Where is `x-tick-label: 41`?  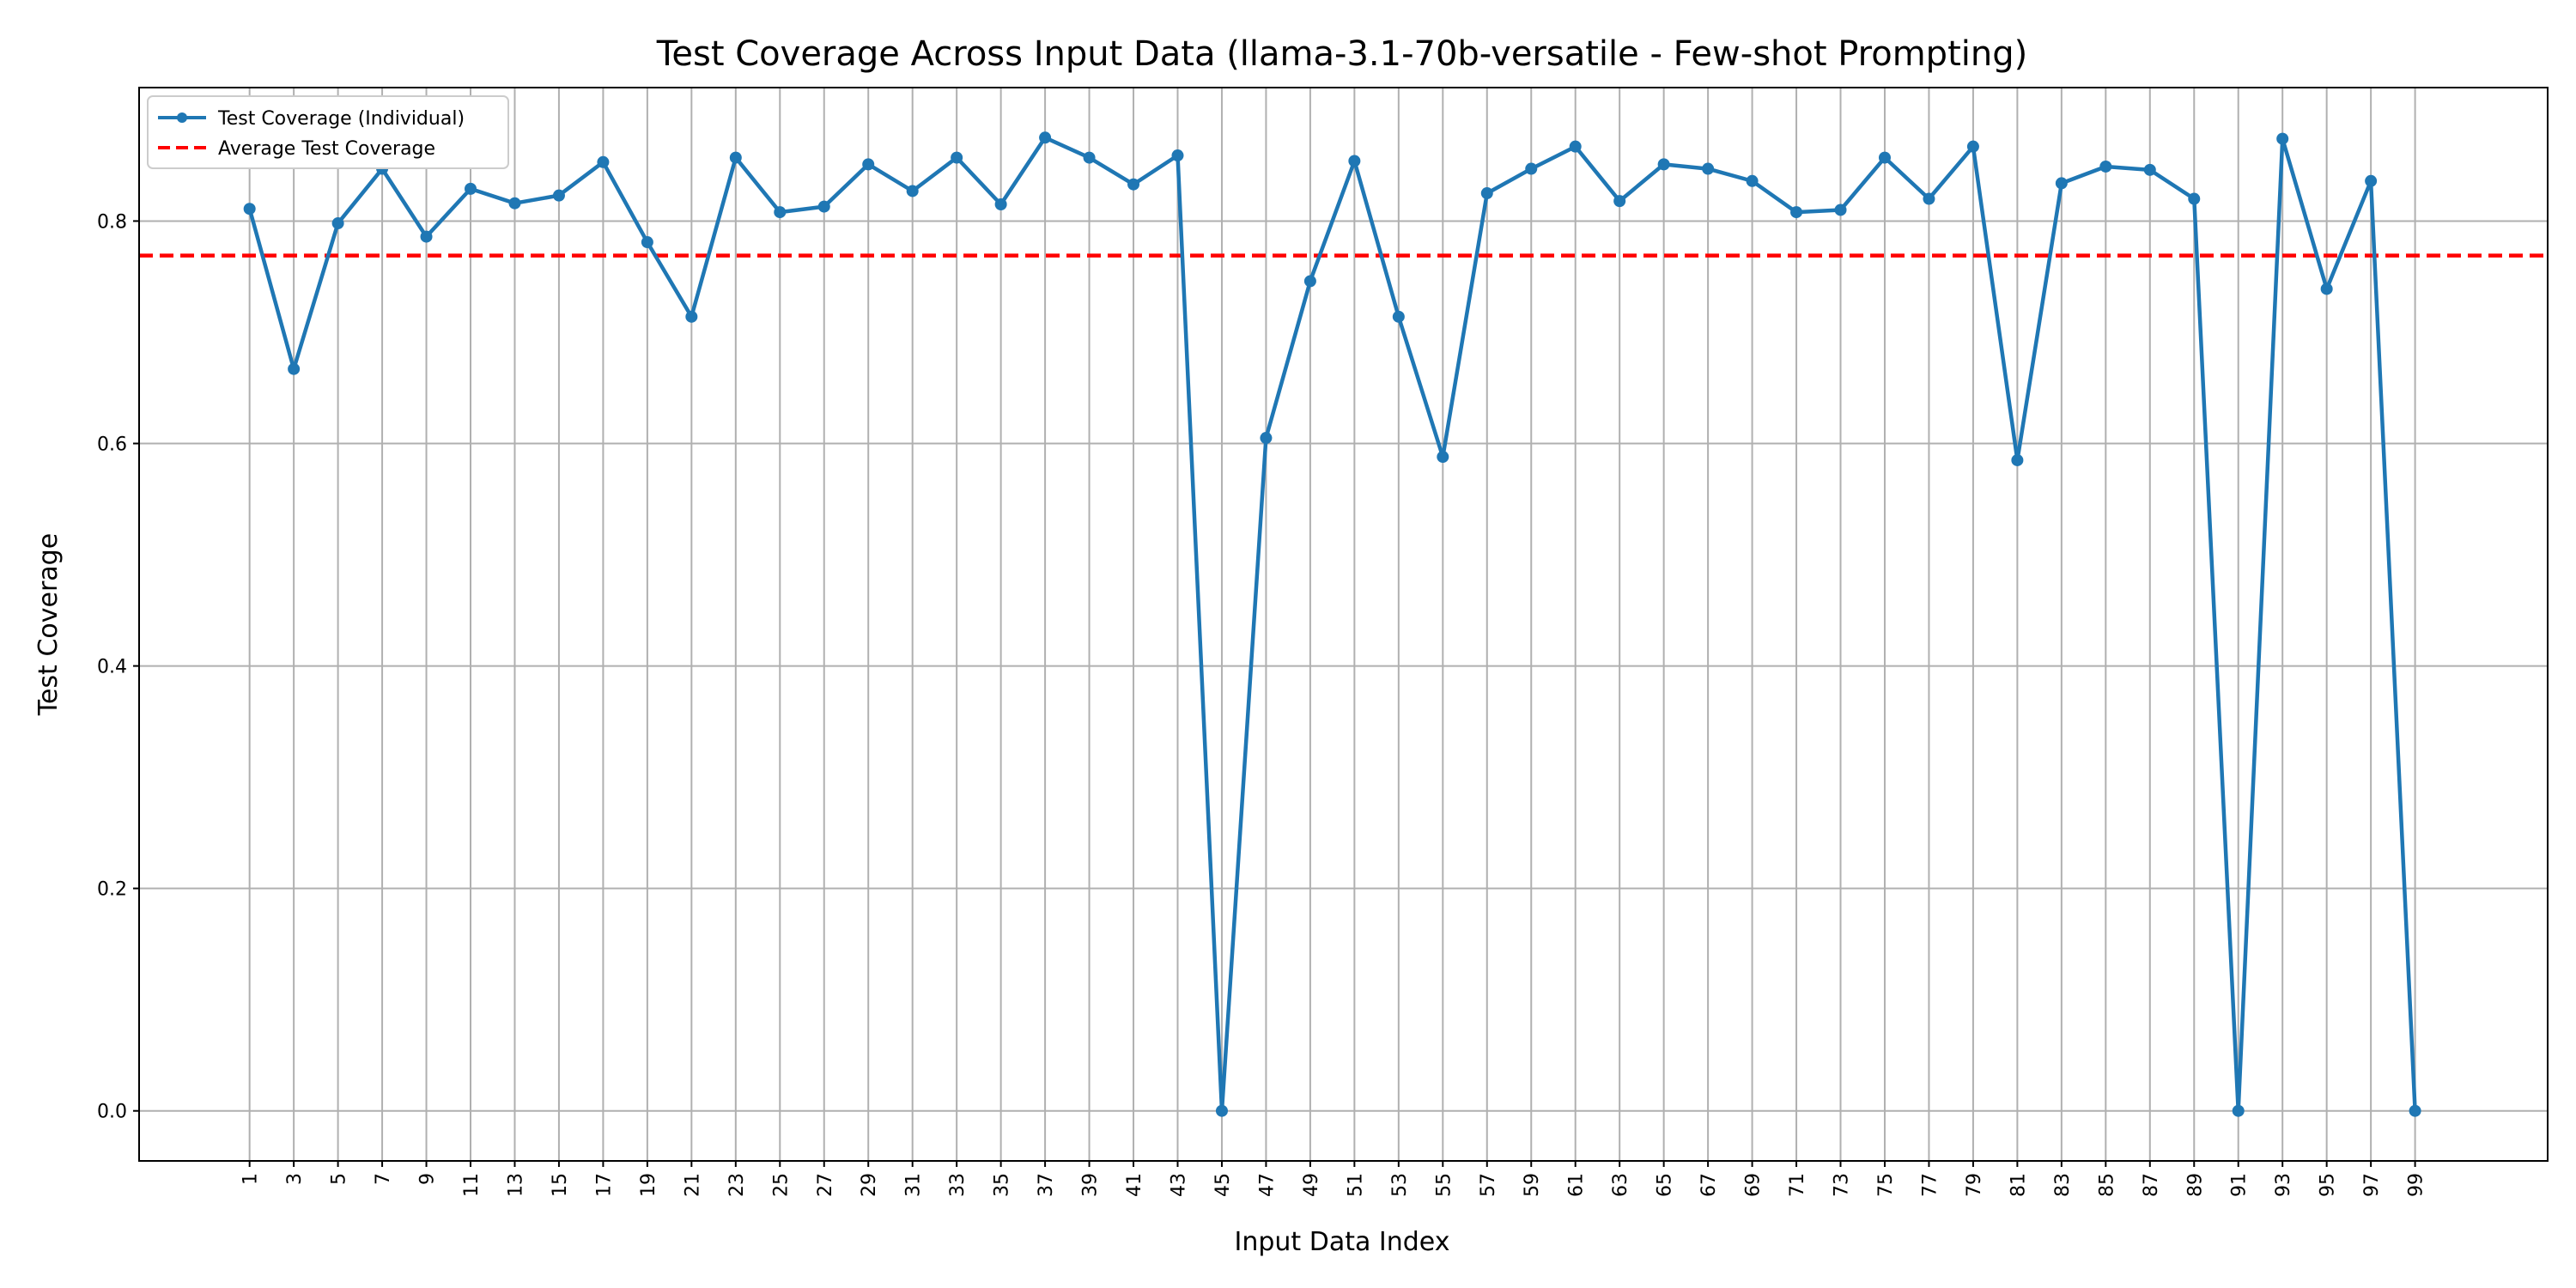
x-tick-label: 41 is located at coordinates (1134, 1185).